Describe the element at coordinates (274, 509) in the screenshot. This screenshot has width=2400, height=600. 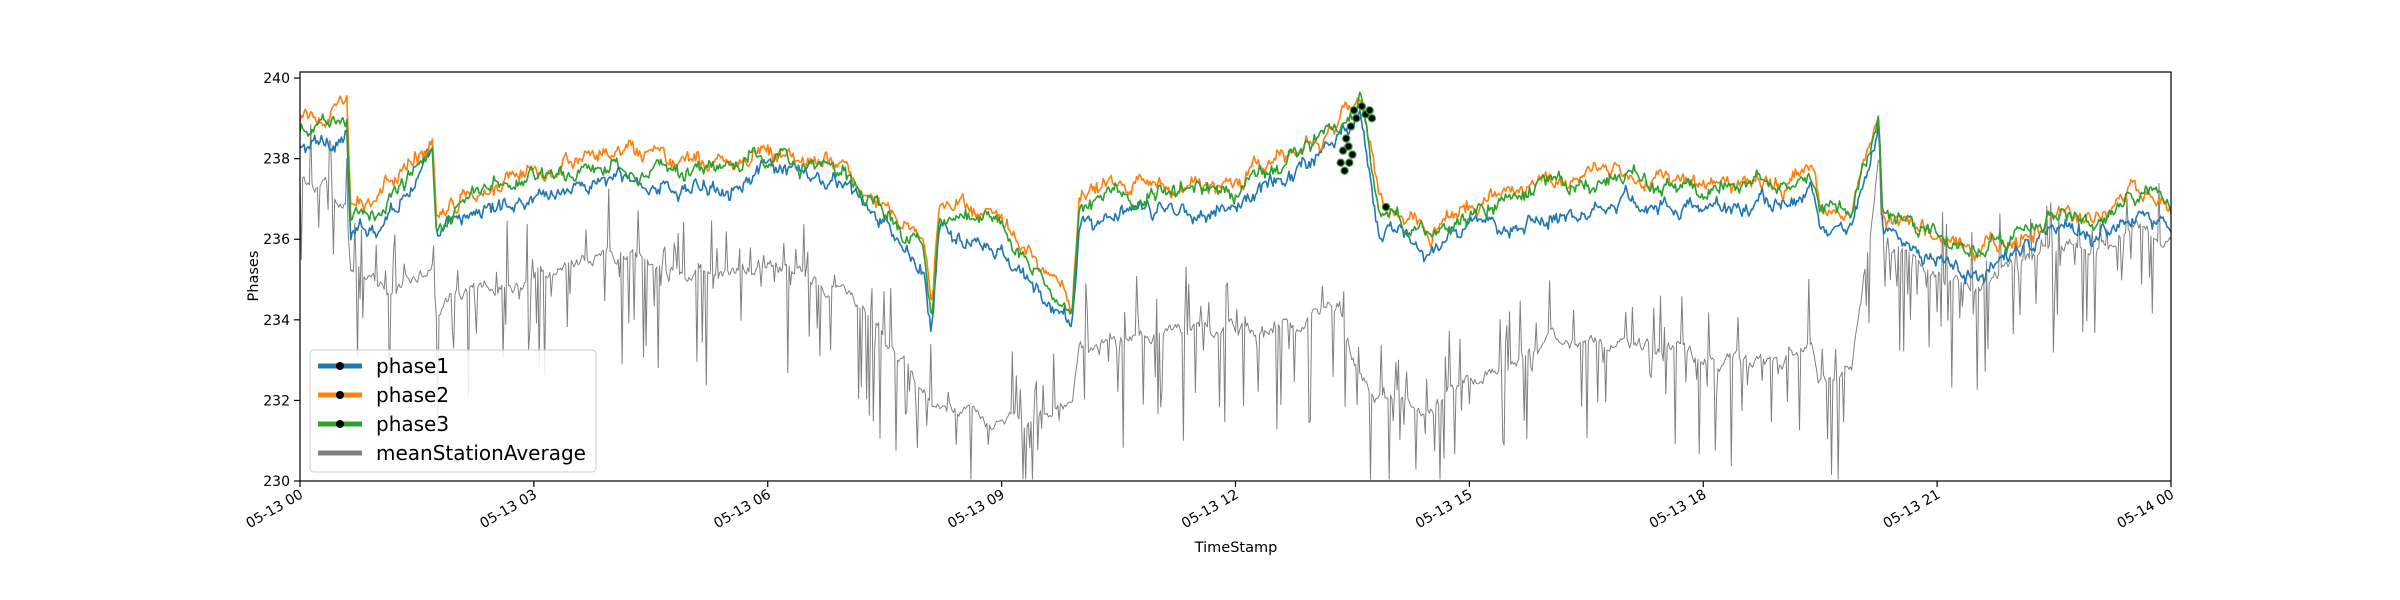
I see `x-tick-label: 05-13 00` at that location.